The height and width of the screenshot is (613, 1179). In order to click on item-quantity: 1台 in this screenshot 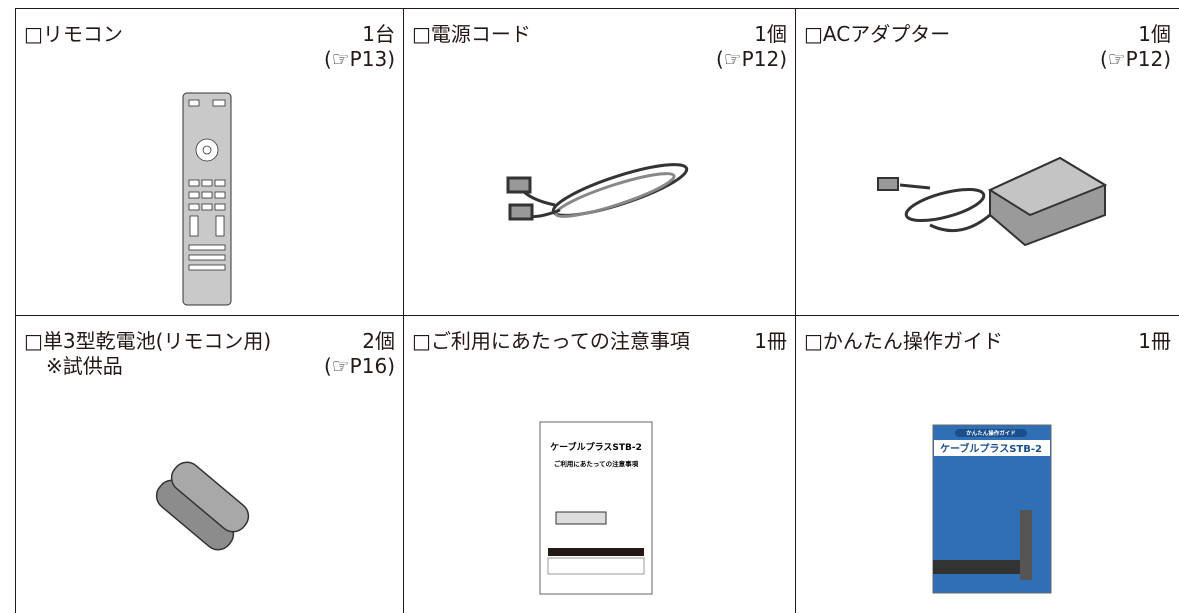, I will do `click(378, 34)`.